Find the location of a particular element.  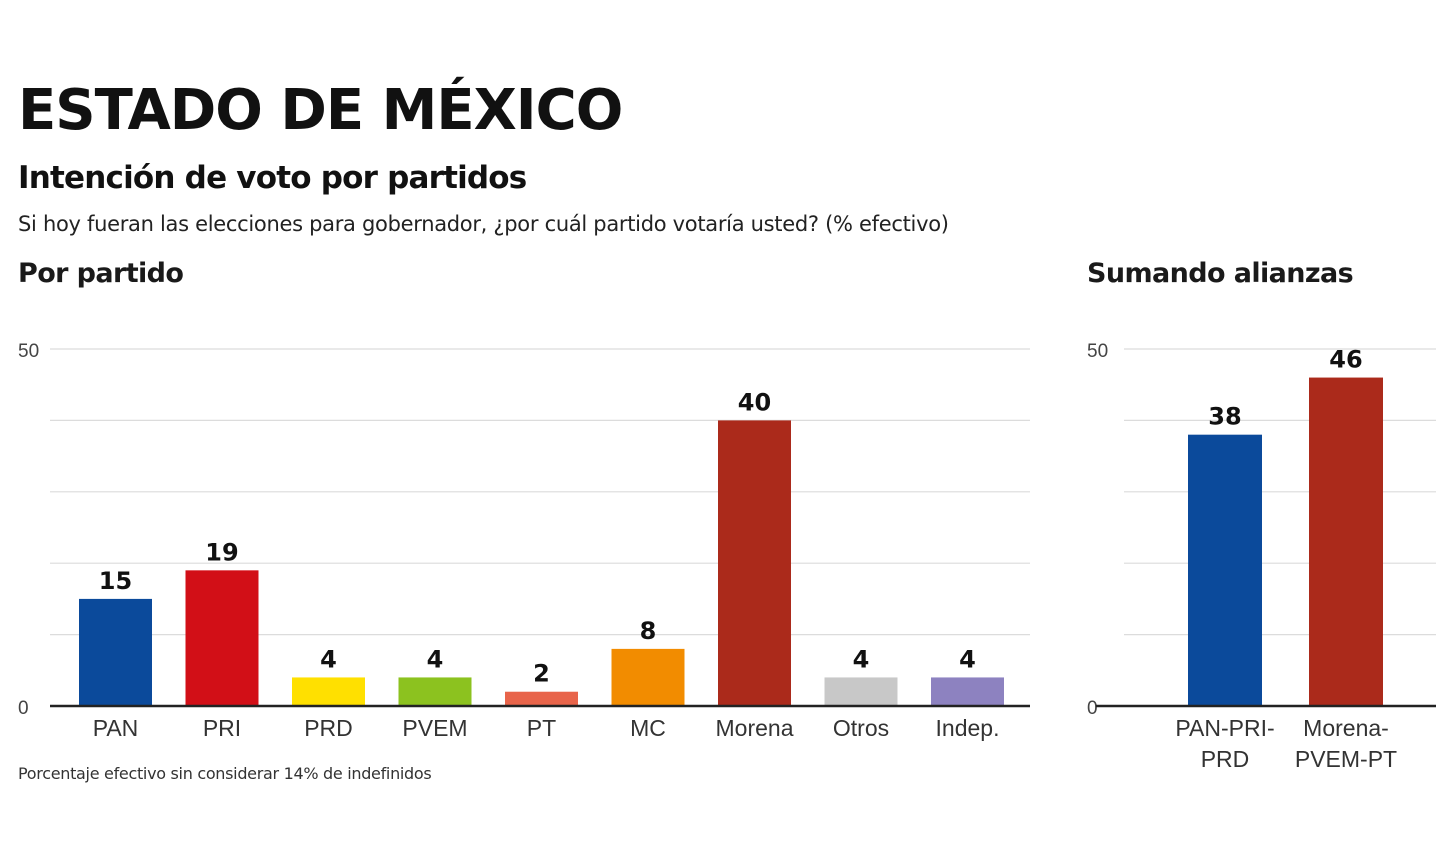

data-label: 15 is located at coordinates (115, 581).